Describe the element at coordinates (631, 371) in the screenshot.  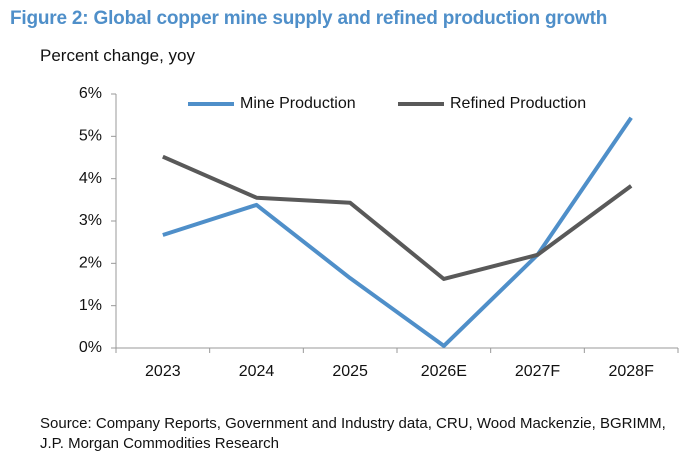
I see `x-tick-label: 2028F` at that location.